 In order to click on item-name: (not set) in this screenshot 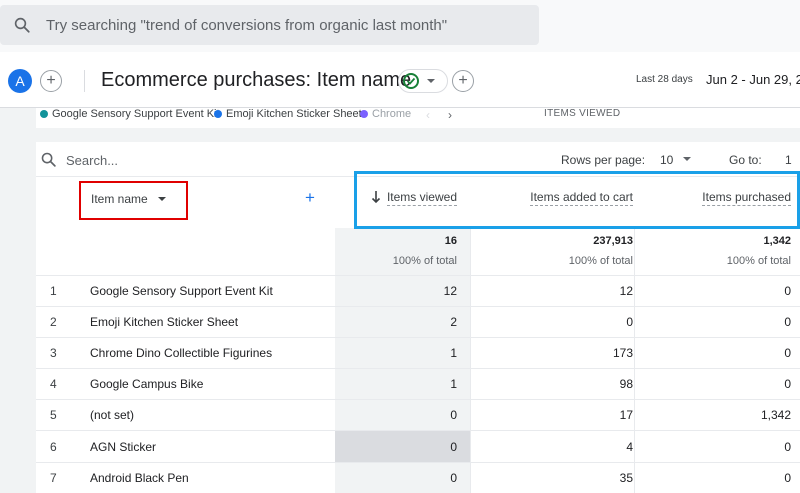, I will do `click(112, 415)`.